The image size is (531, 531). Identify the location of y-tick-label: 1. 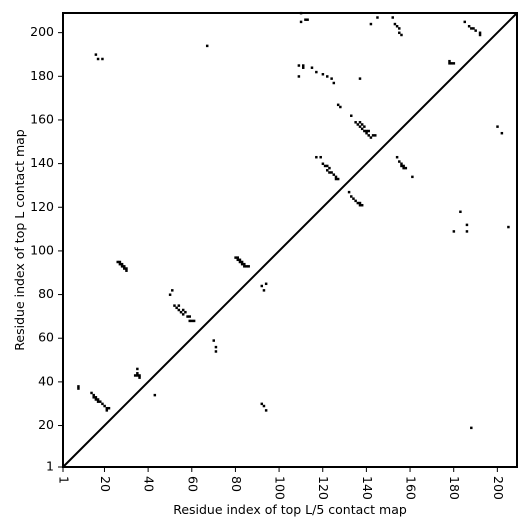
(50, 466).